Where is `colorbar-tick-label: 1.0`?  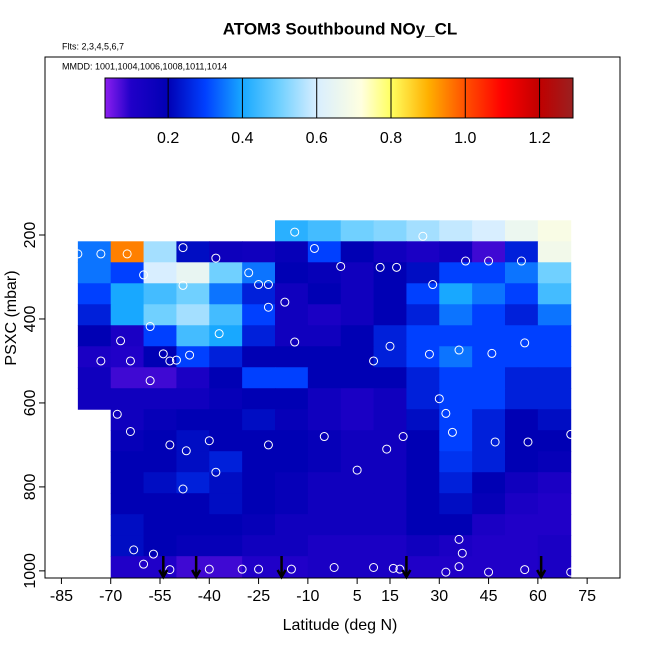
colorbar-tick-label: 1.0 is located at coordinates (465, 138).